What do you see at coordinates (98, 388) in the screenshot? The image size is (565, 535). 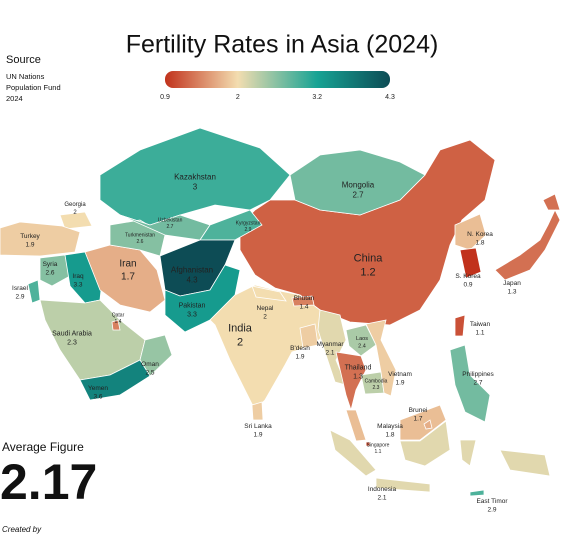 I see `country-name: Yemen` at bounding box center [98, 388].